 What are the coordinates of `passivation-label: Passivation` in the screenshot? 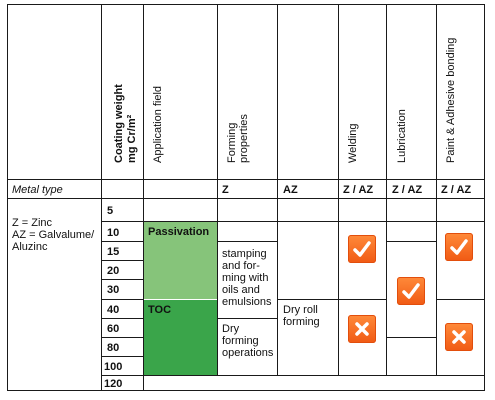 It's located at (179, 232).